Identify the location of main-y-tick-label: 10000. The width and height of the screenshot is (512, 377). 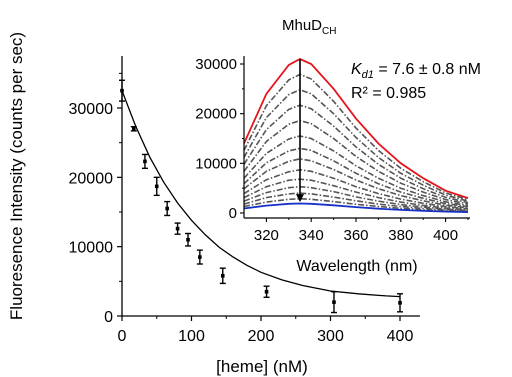
(91, 248).